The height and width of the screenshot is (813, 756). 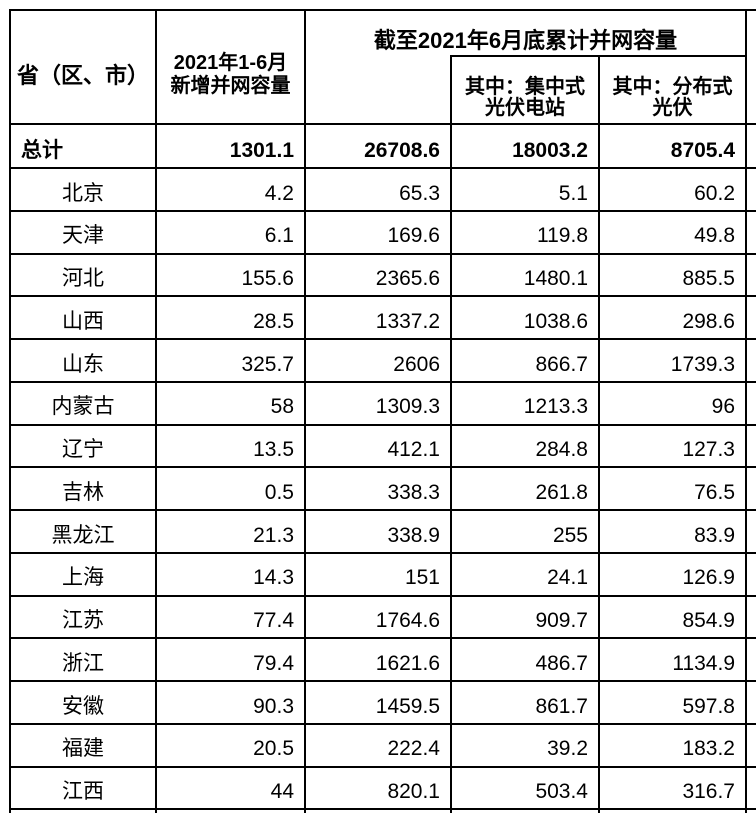 I want to click on value-cell: 284.8, so click(x=524, y=445).